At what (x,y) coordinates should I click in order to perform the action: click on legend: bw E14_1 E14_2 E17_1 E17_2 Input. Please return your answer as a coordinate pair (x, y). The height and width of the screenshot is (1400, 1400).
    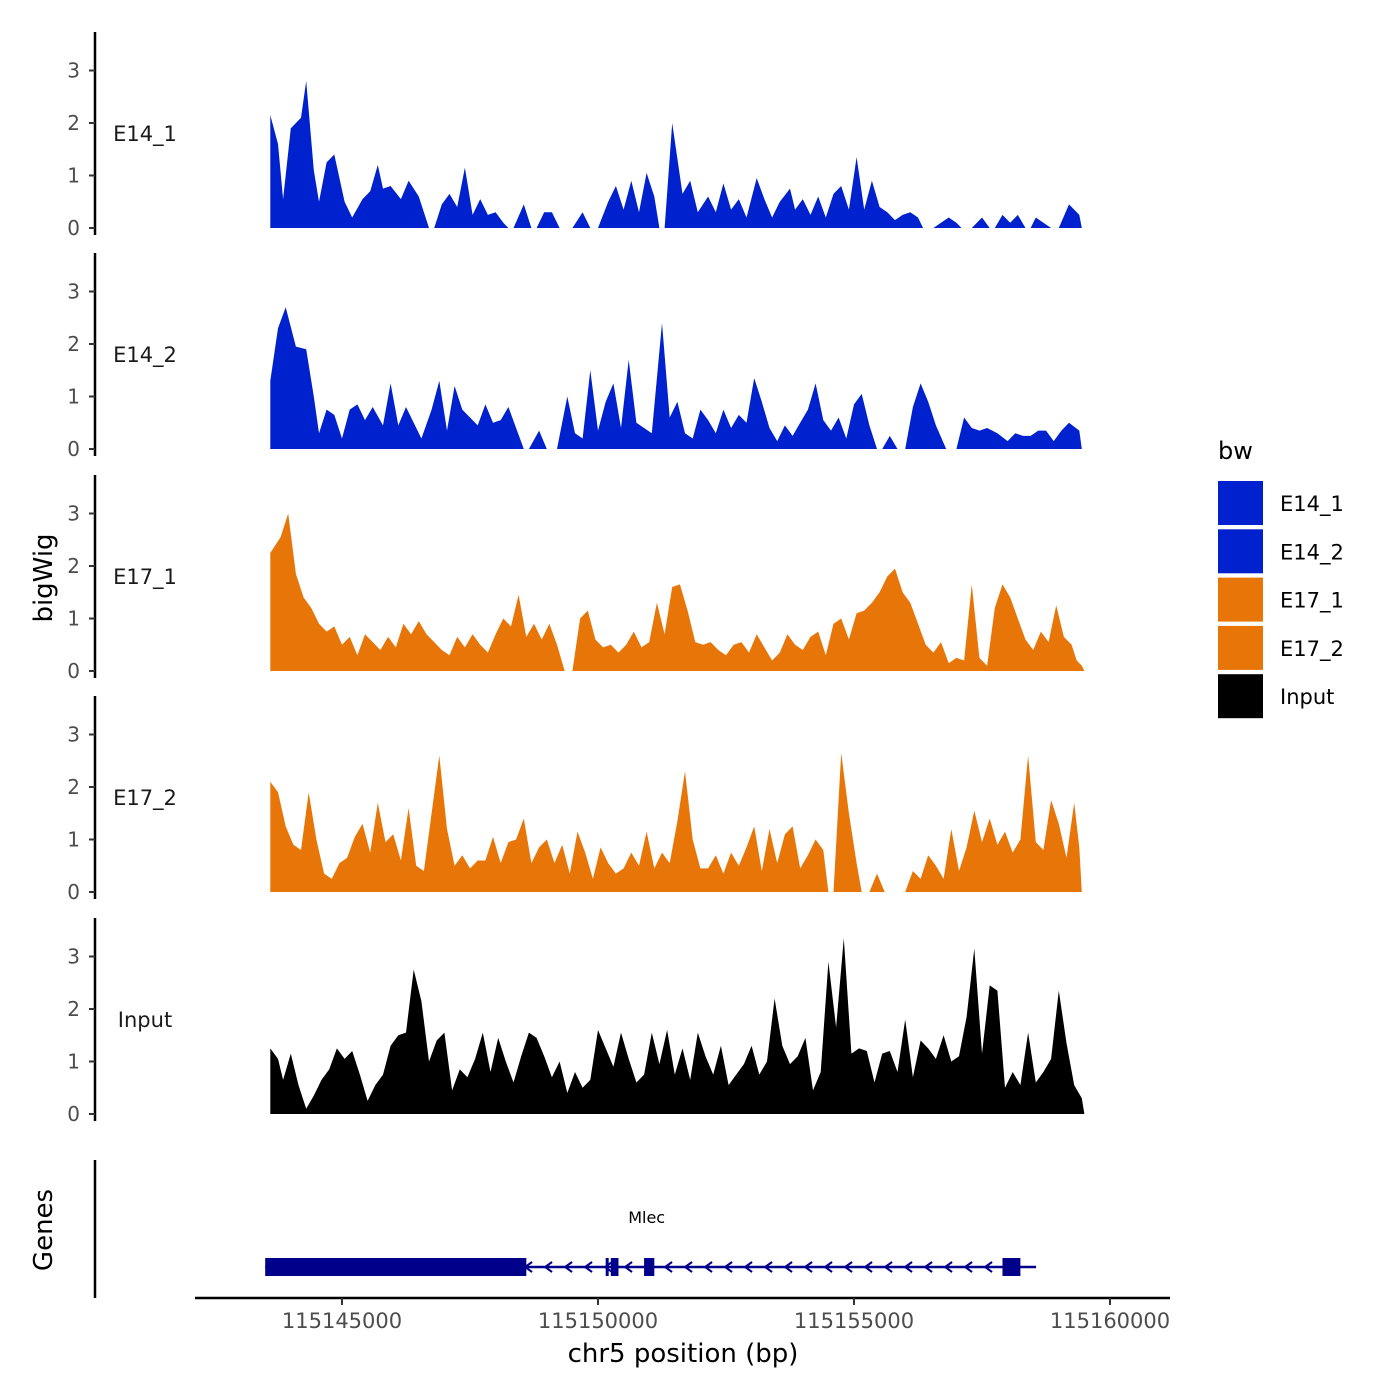
    Looking at the image, I should click on (1281, 578).